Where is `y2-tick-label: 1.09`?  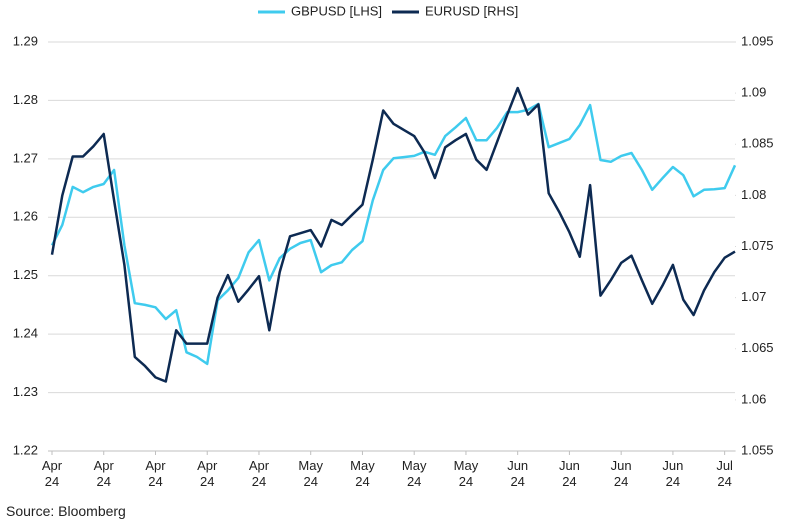 y2-tick-label: 1.09 is located at coordinates (753, 92).